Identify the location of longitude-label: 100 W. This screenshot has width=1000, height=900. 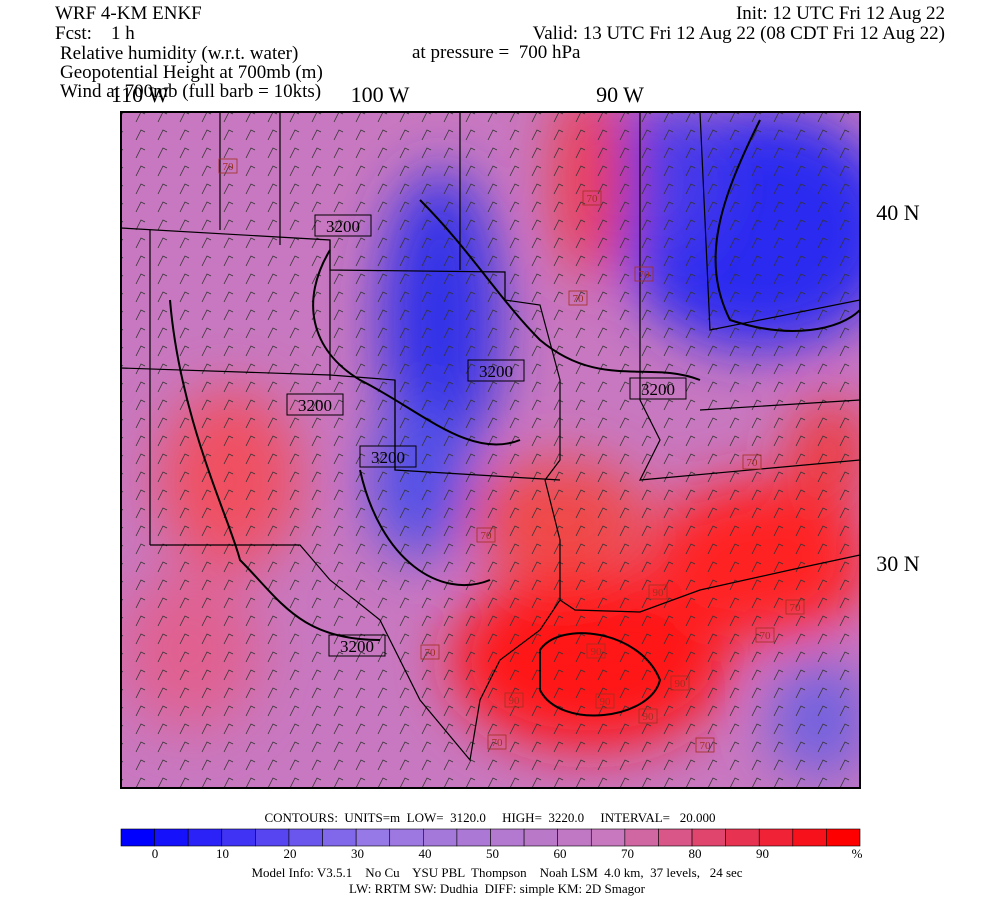
(380, 94).